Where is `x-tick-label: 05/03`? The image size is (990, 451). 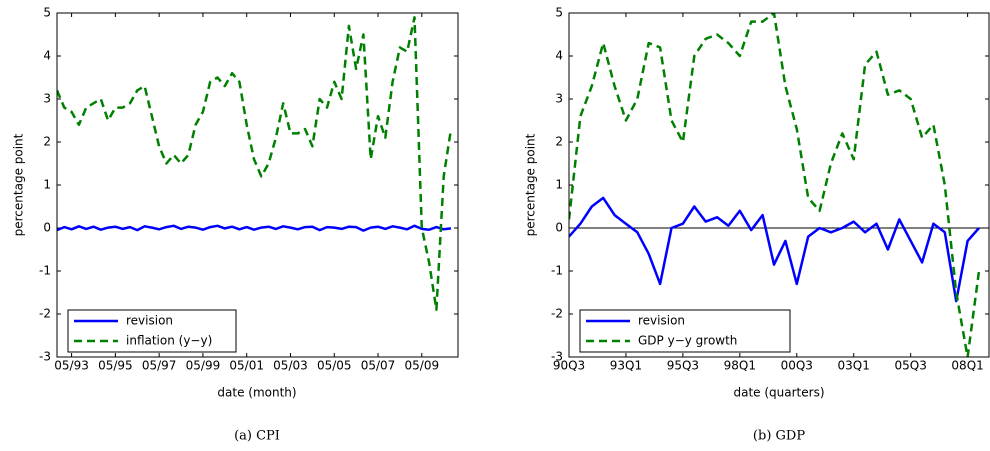 x-tick-label: 05/03 is located at coordinates (290, 366).